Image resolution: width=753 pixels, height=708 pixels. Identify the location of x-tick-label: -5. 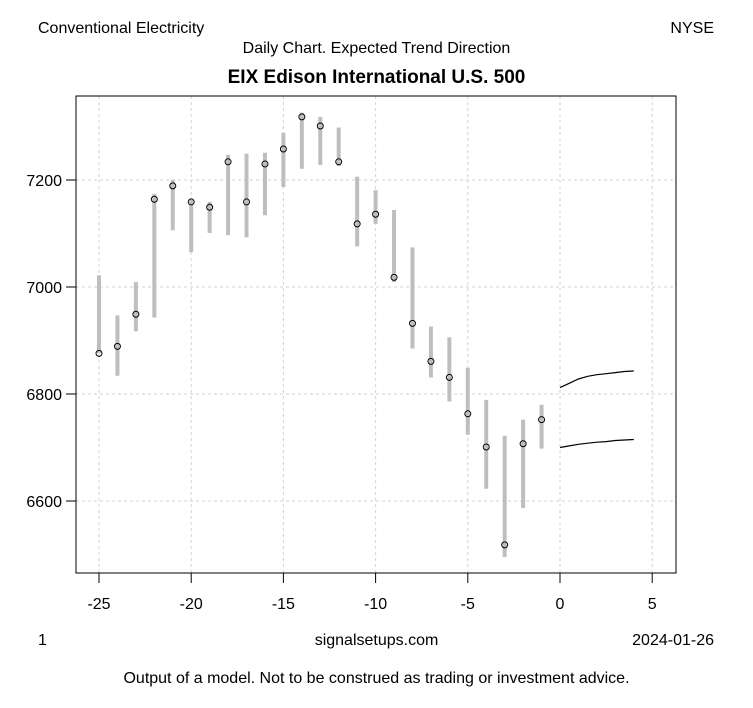
(468, 604).